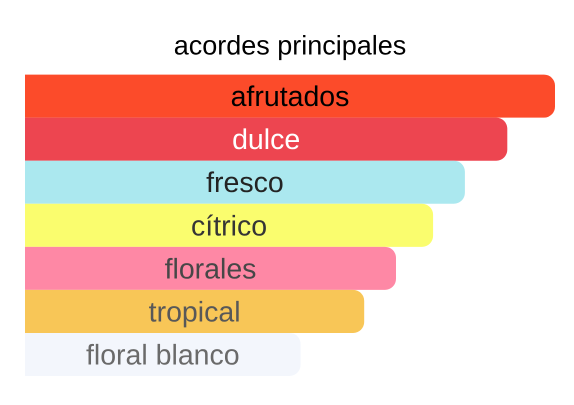 The width and height of the screenshot is (574, 405). I want to click on y-tick-label: tropical, so click(194, 312).